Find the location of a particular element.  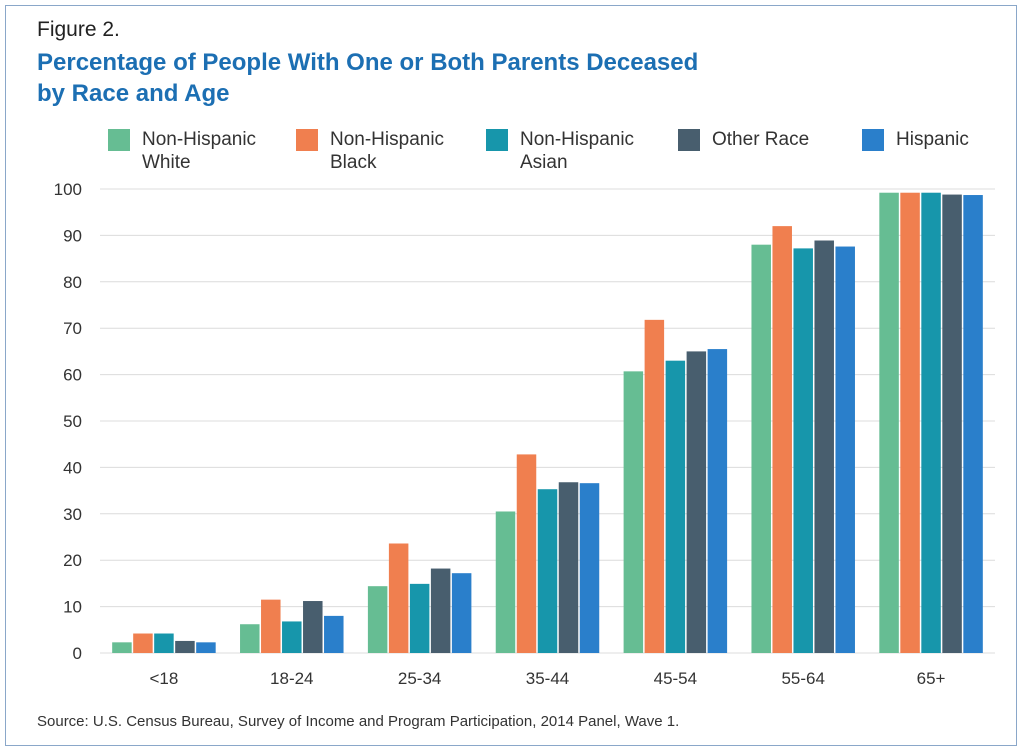

legend-item-non-hispanic-black: Non-Hispanic Black is located at coordinates (370, 151).